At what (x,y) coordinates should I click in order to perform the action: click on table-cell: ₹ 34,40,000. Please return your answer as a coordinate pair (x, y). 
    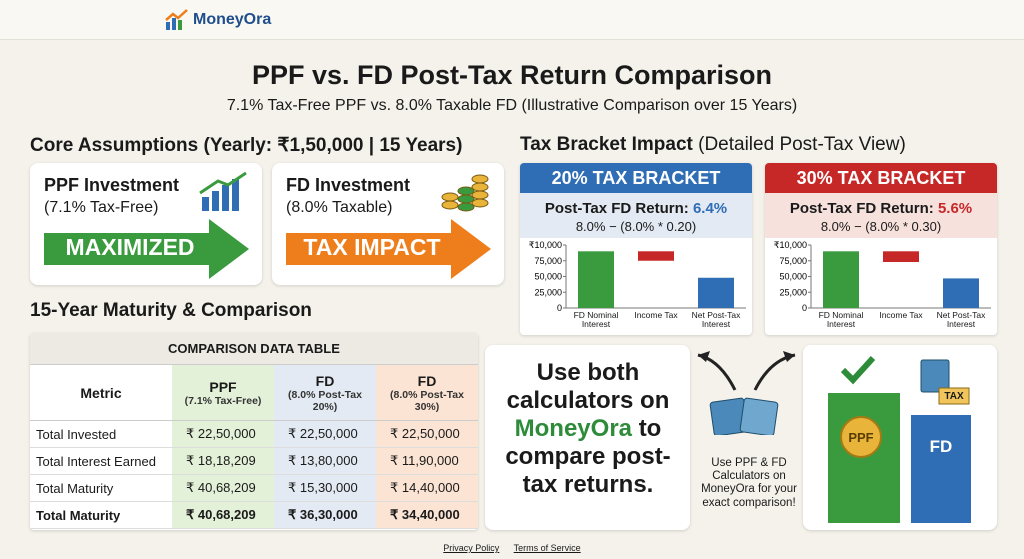
    Looking at the image, I should click on (427, 515).